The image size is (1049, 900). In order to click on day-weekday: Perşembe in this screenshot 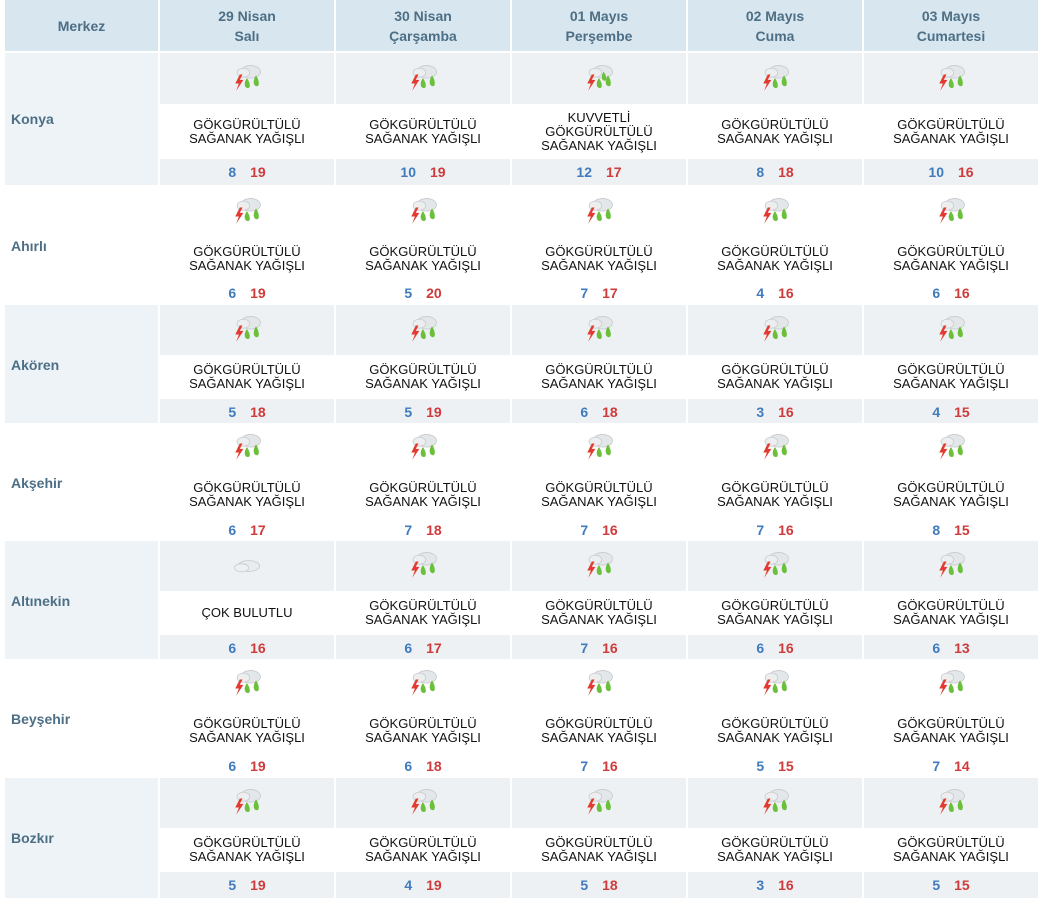, I will do `click(599, 35)`.